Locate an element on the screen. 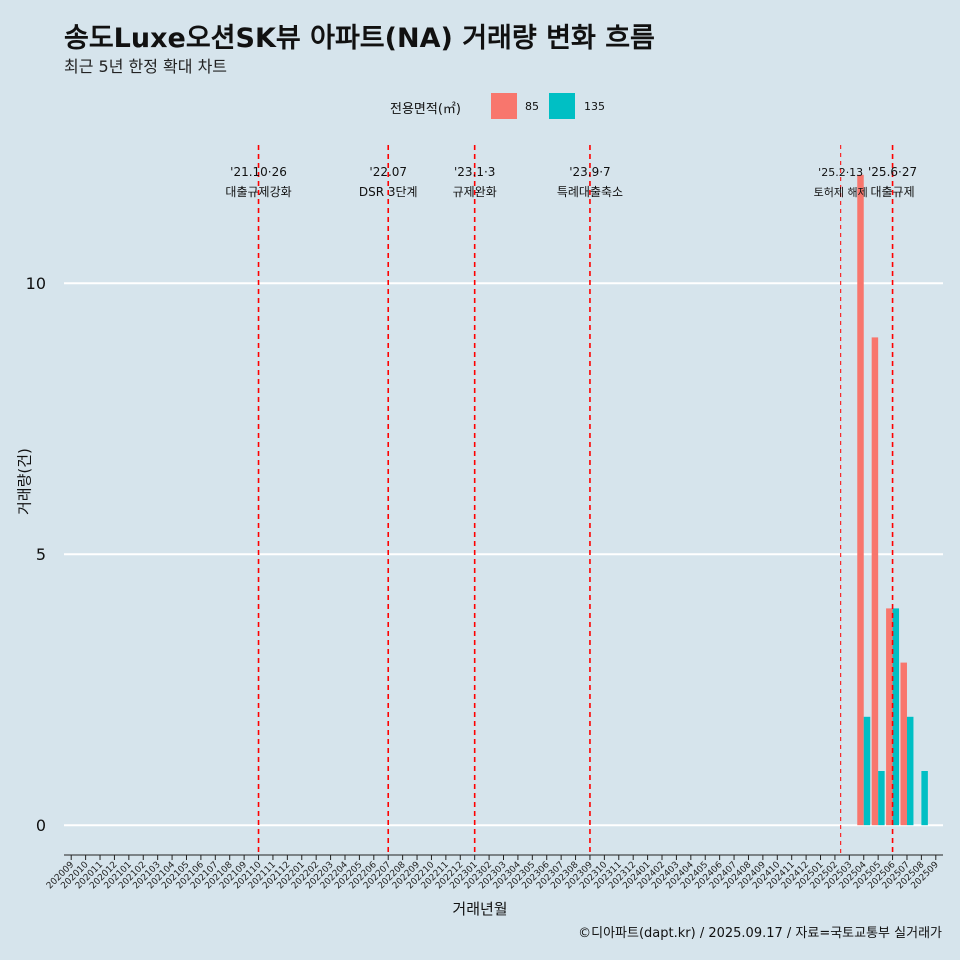 This screenshot has width=960, height=960. event-date: '25.6·27 is located at coordinates (892, 172).